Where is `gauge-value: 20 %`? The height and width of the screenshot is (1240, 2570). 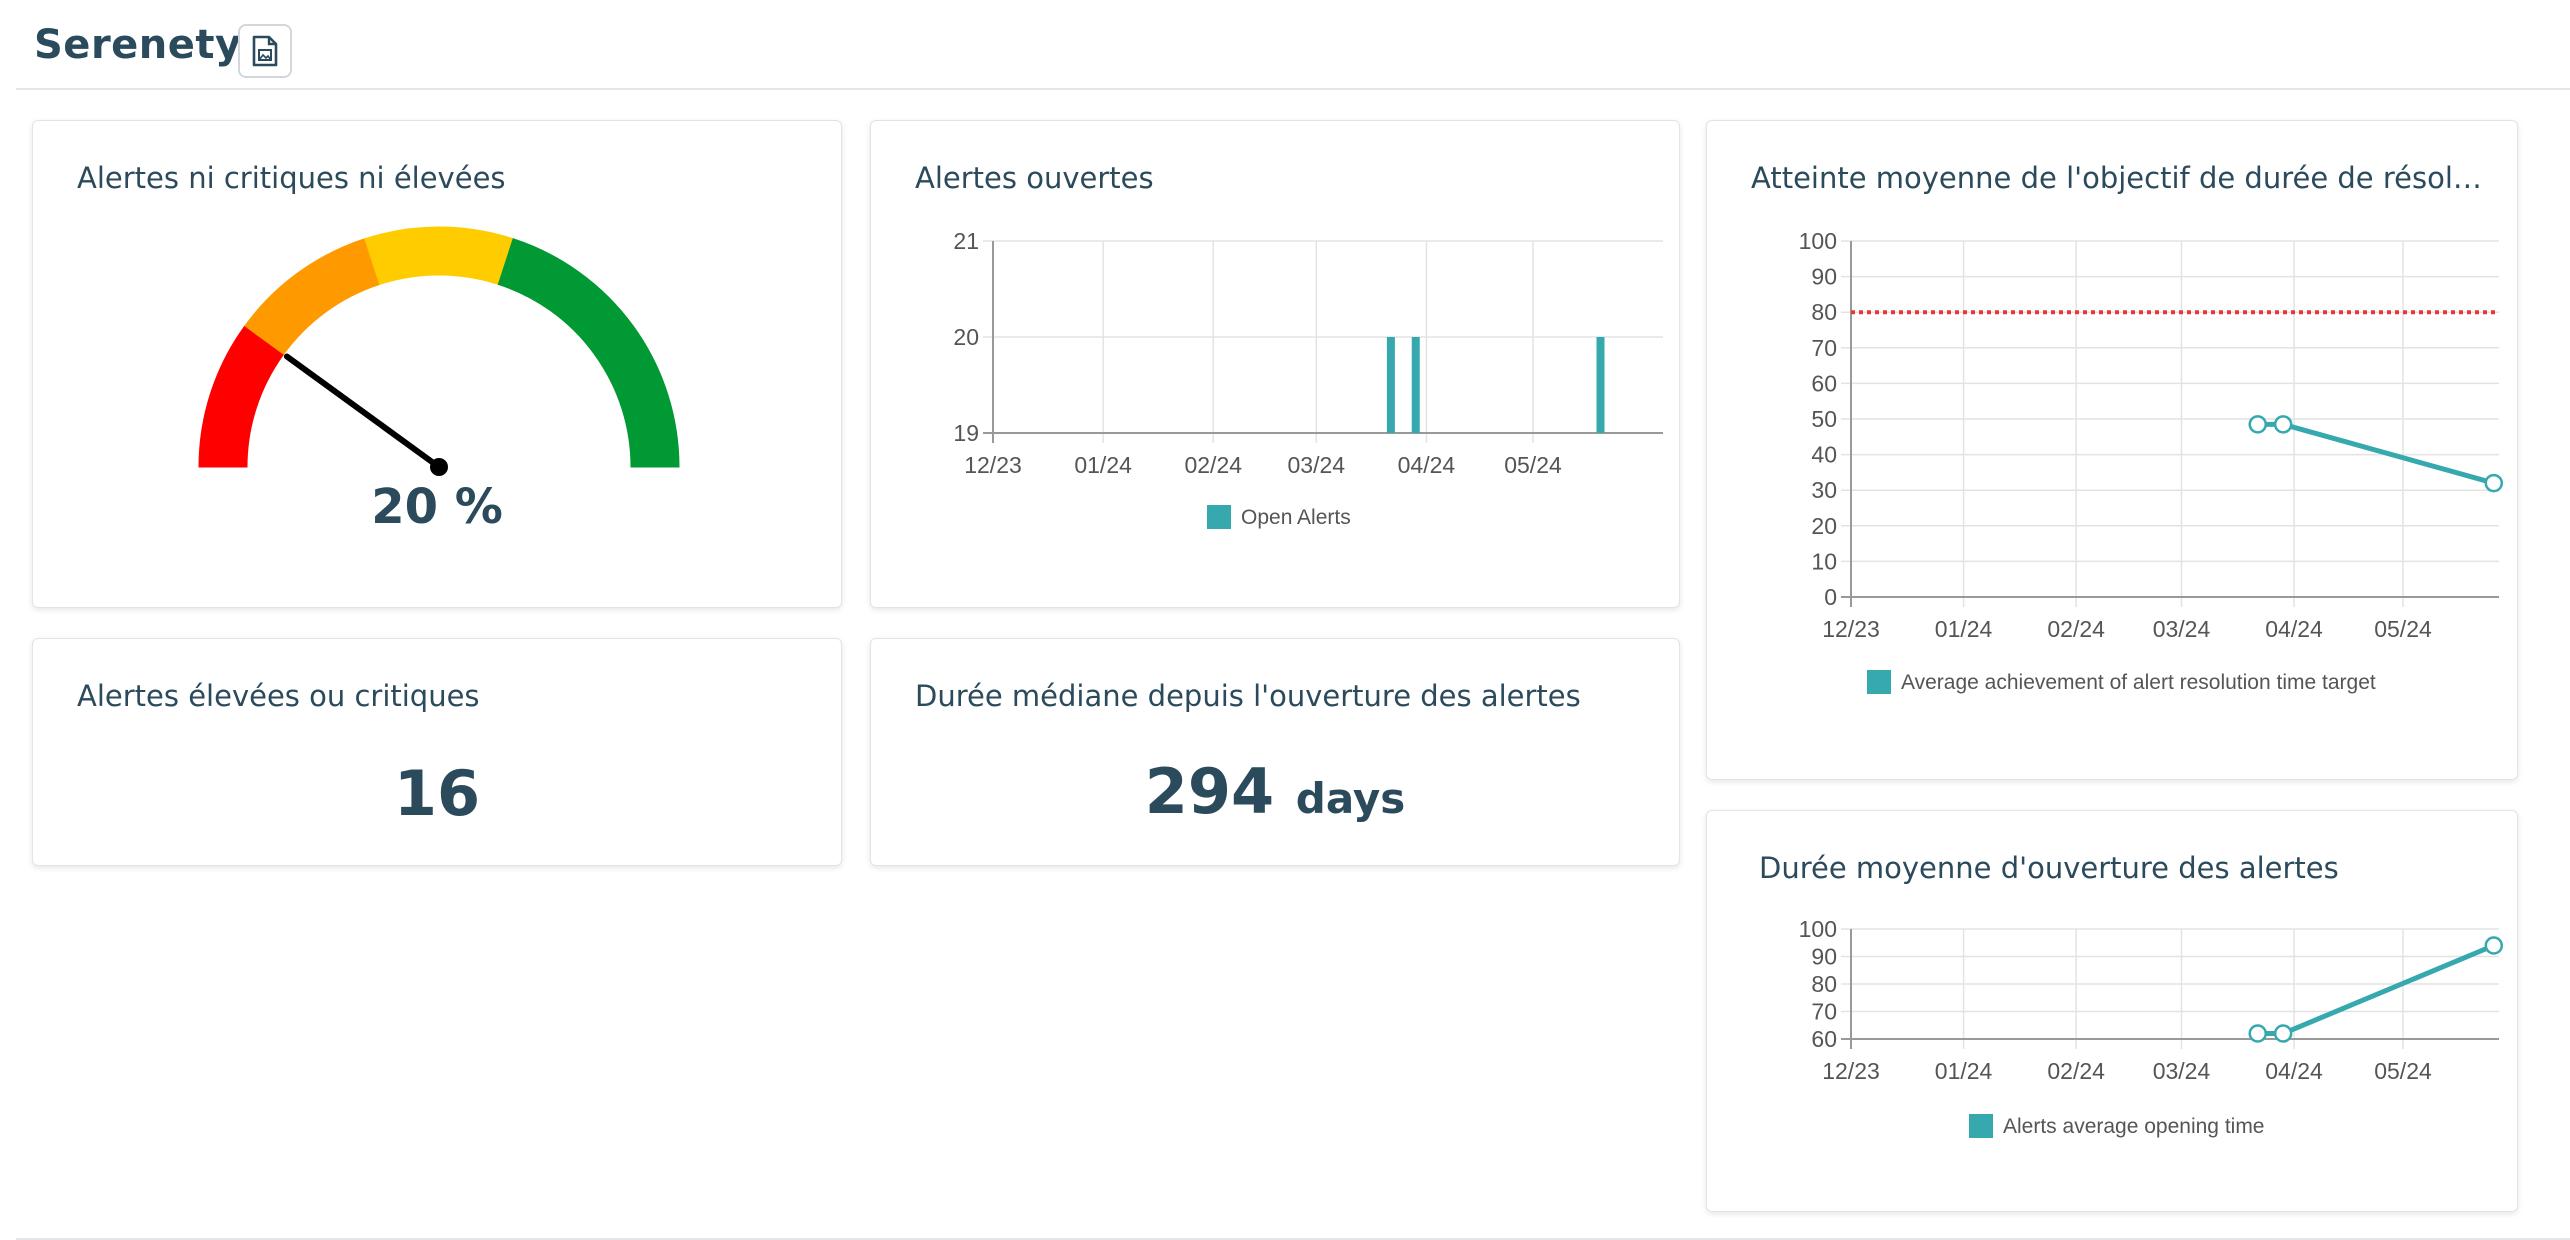 gauge-value: 20 % is located at coordinates (437, 507).